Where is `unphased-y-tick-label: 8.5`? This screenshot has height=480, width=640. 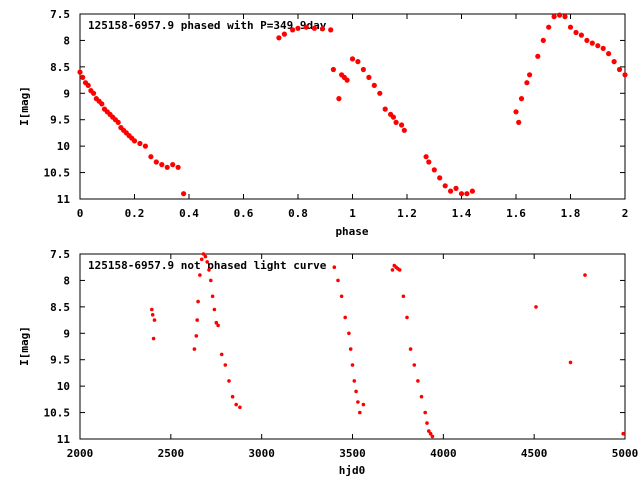 unphased-y-tick-label: 8.5 is located at coordinates (60, 307).